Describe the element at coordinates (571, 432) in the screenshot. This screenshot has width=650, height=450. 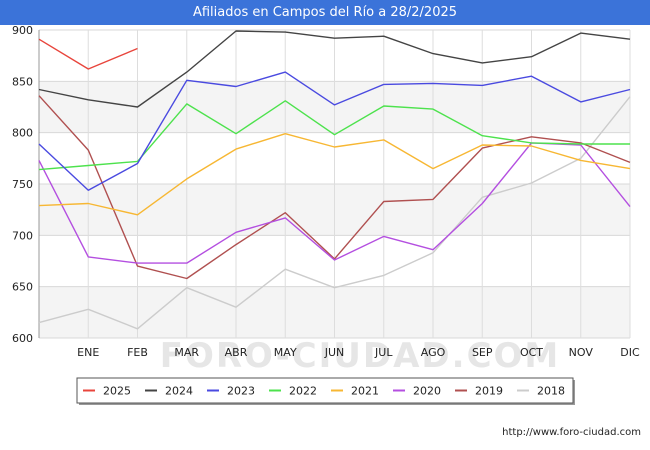
I see `source-url: http://www.foro-ciudad.com` at that location.